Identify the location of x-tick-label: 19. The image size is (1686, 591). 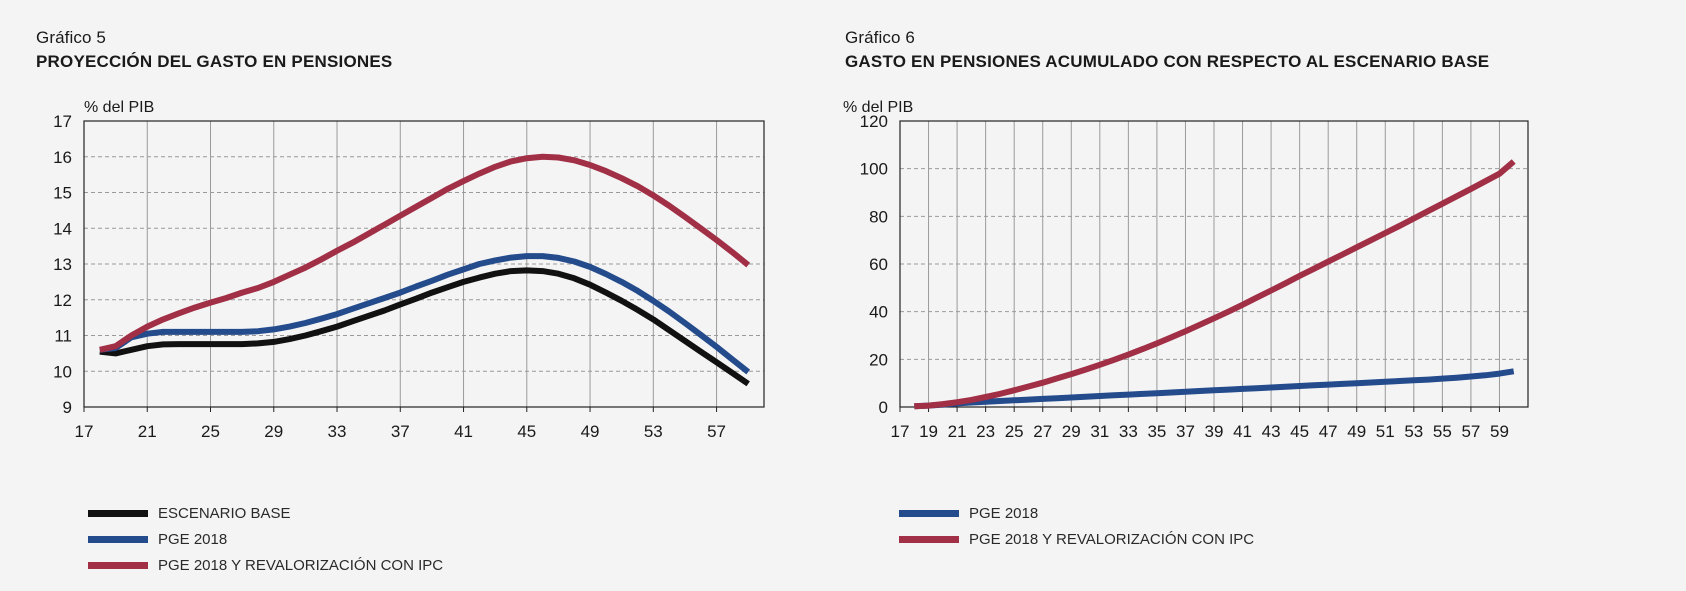
(928, 431).